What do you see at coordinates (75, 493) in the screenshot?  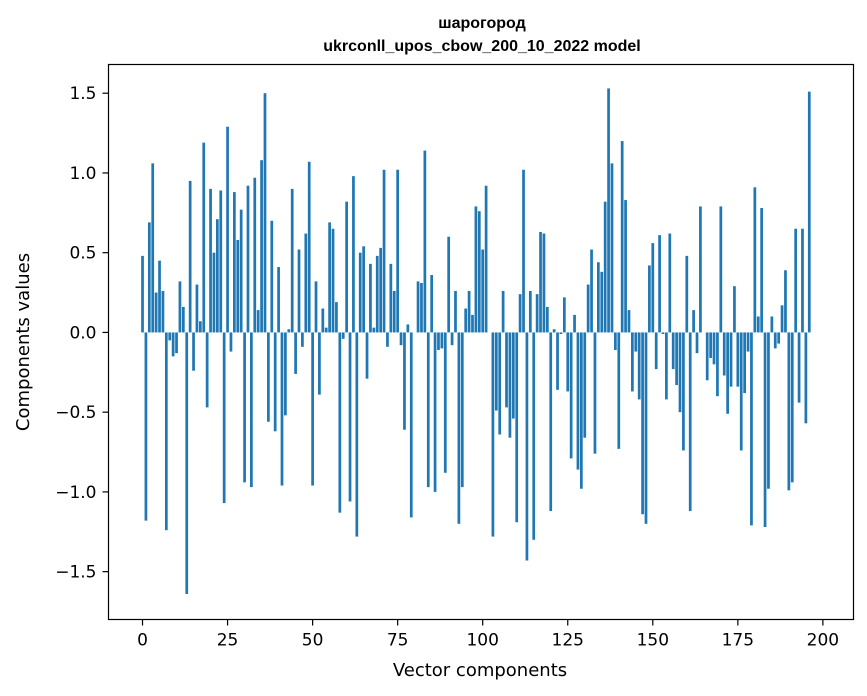 I see `y-tick-label: −1.0` at bounding box center [75, 493].